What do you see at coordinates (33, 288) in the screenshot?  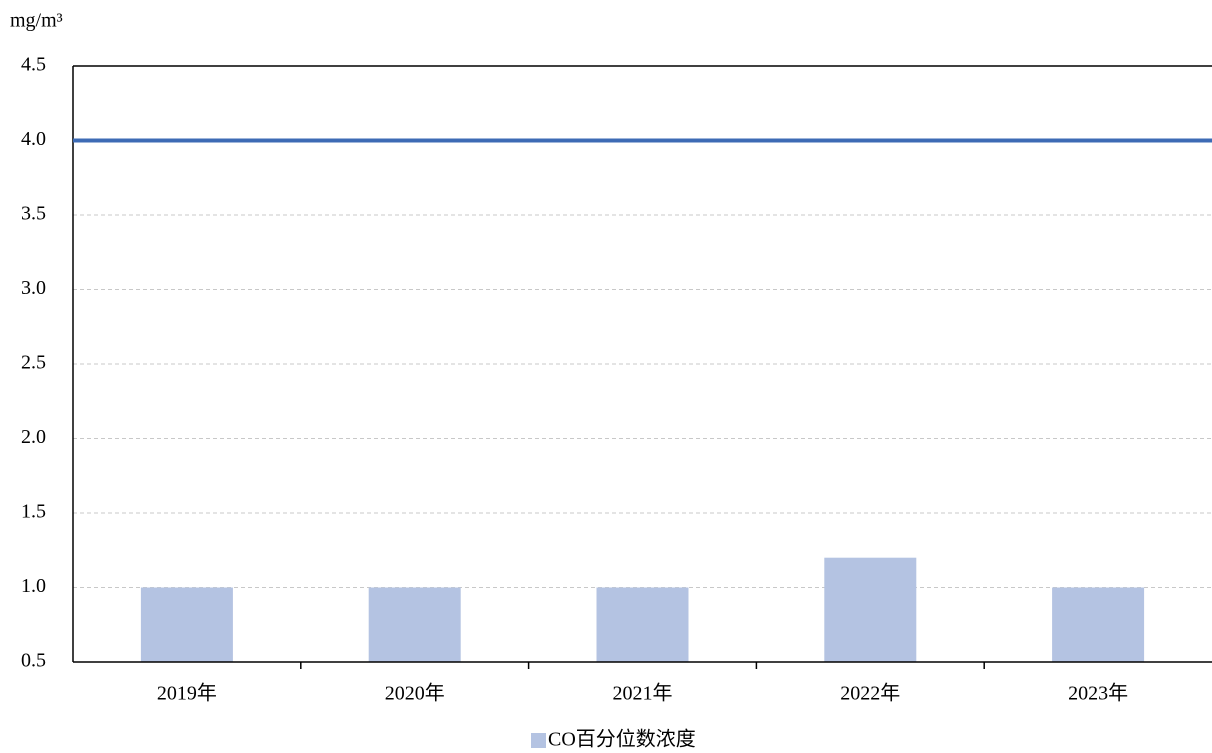 I see `y-tick-label: 3.0` at bounding box center [33, 288].